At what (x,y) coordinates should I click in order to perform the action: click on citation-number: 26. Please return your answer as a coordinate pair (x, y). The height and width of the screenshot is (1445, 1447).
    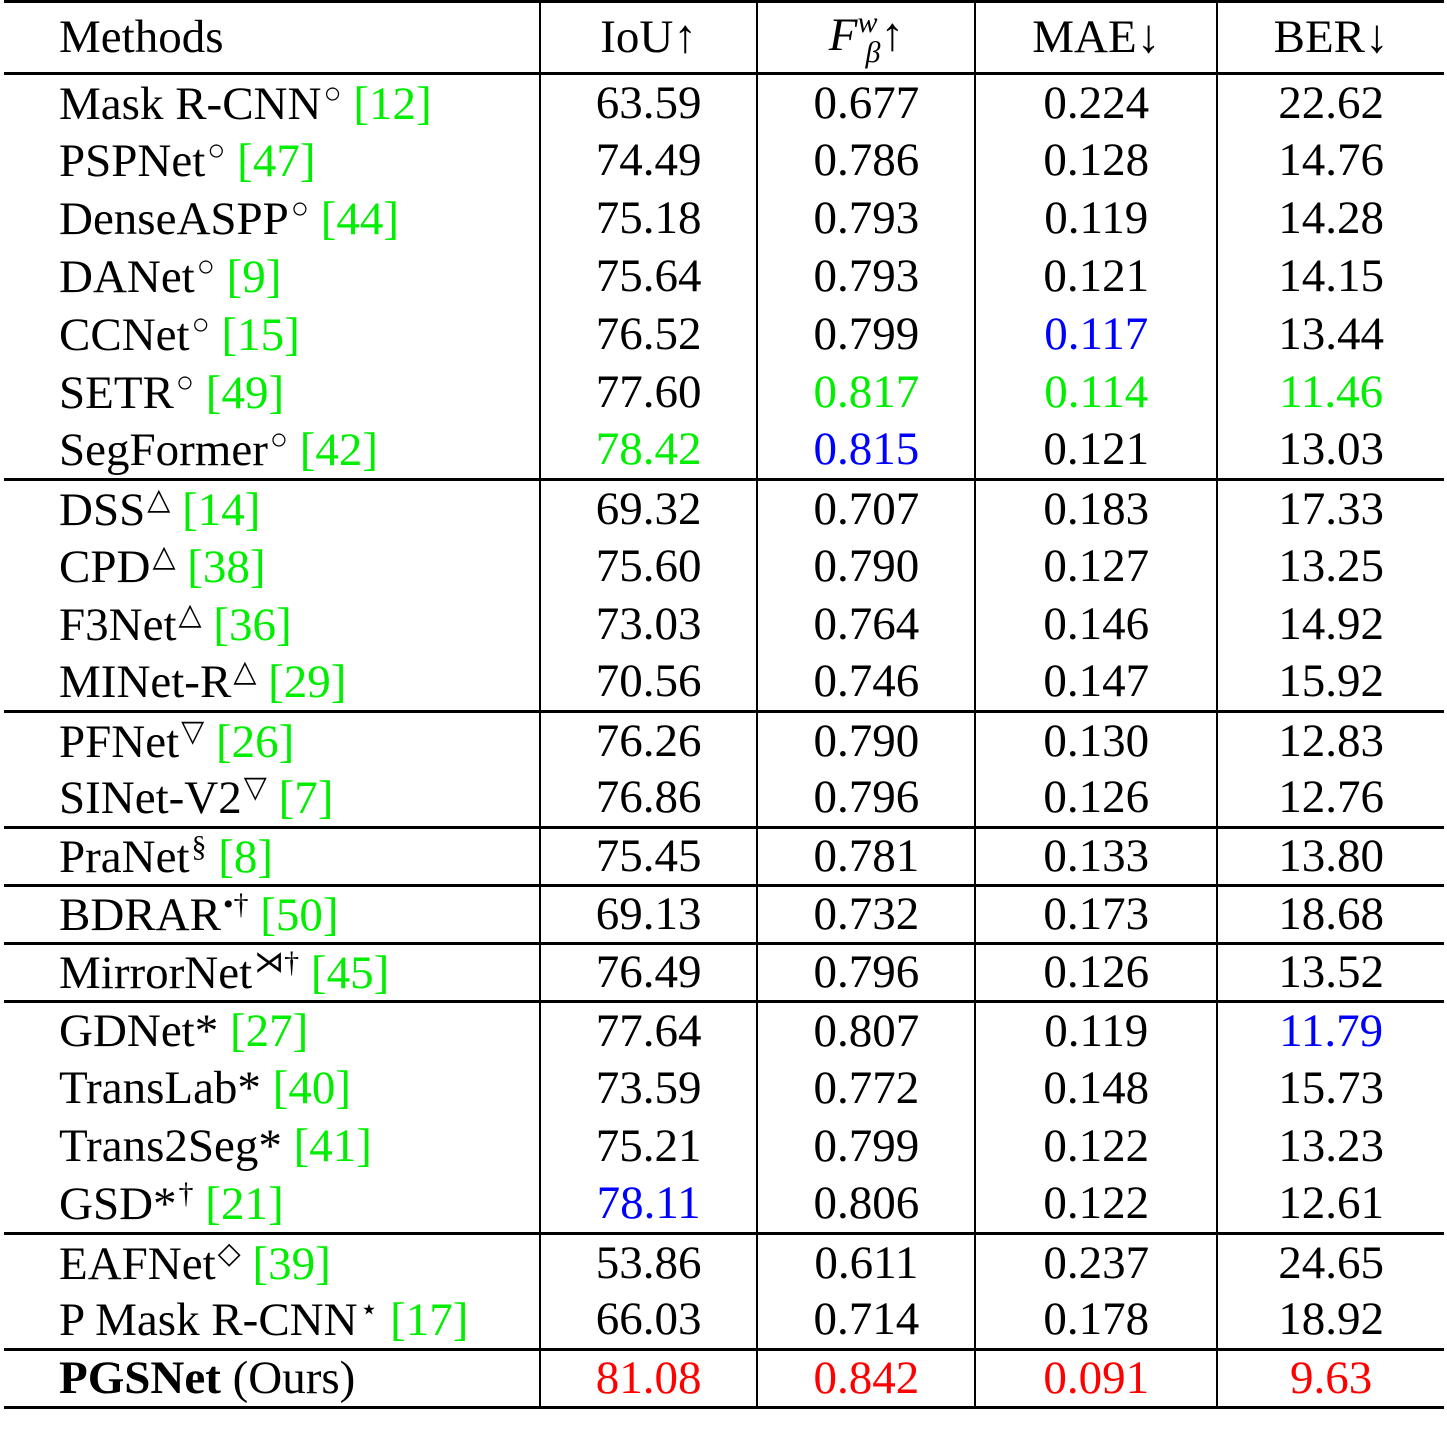
    Looking at the image, I should click on (255, 741).